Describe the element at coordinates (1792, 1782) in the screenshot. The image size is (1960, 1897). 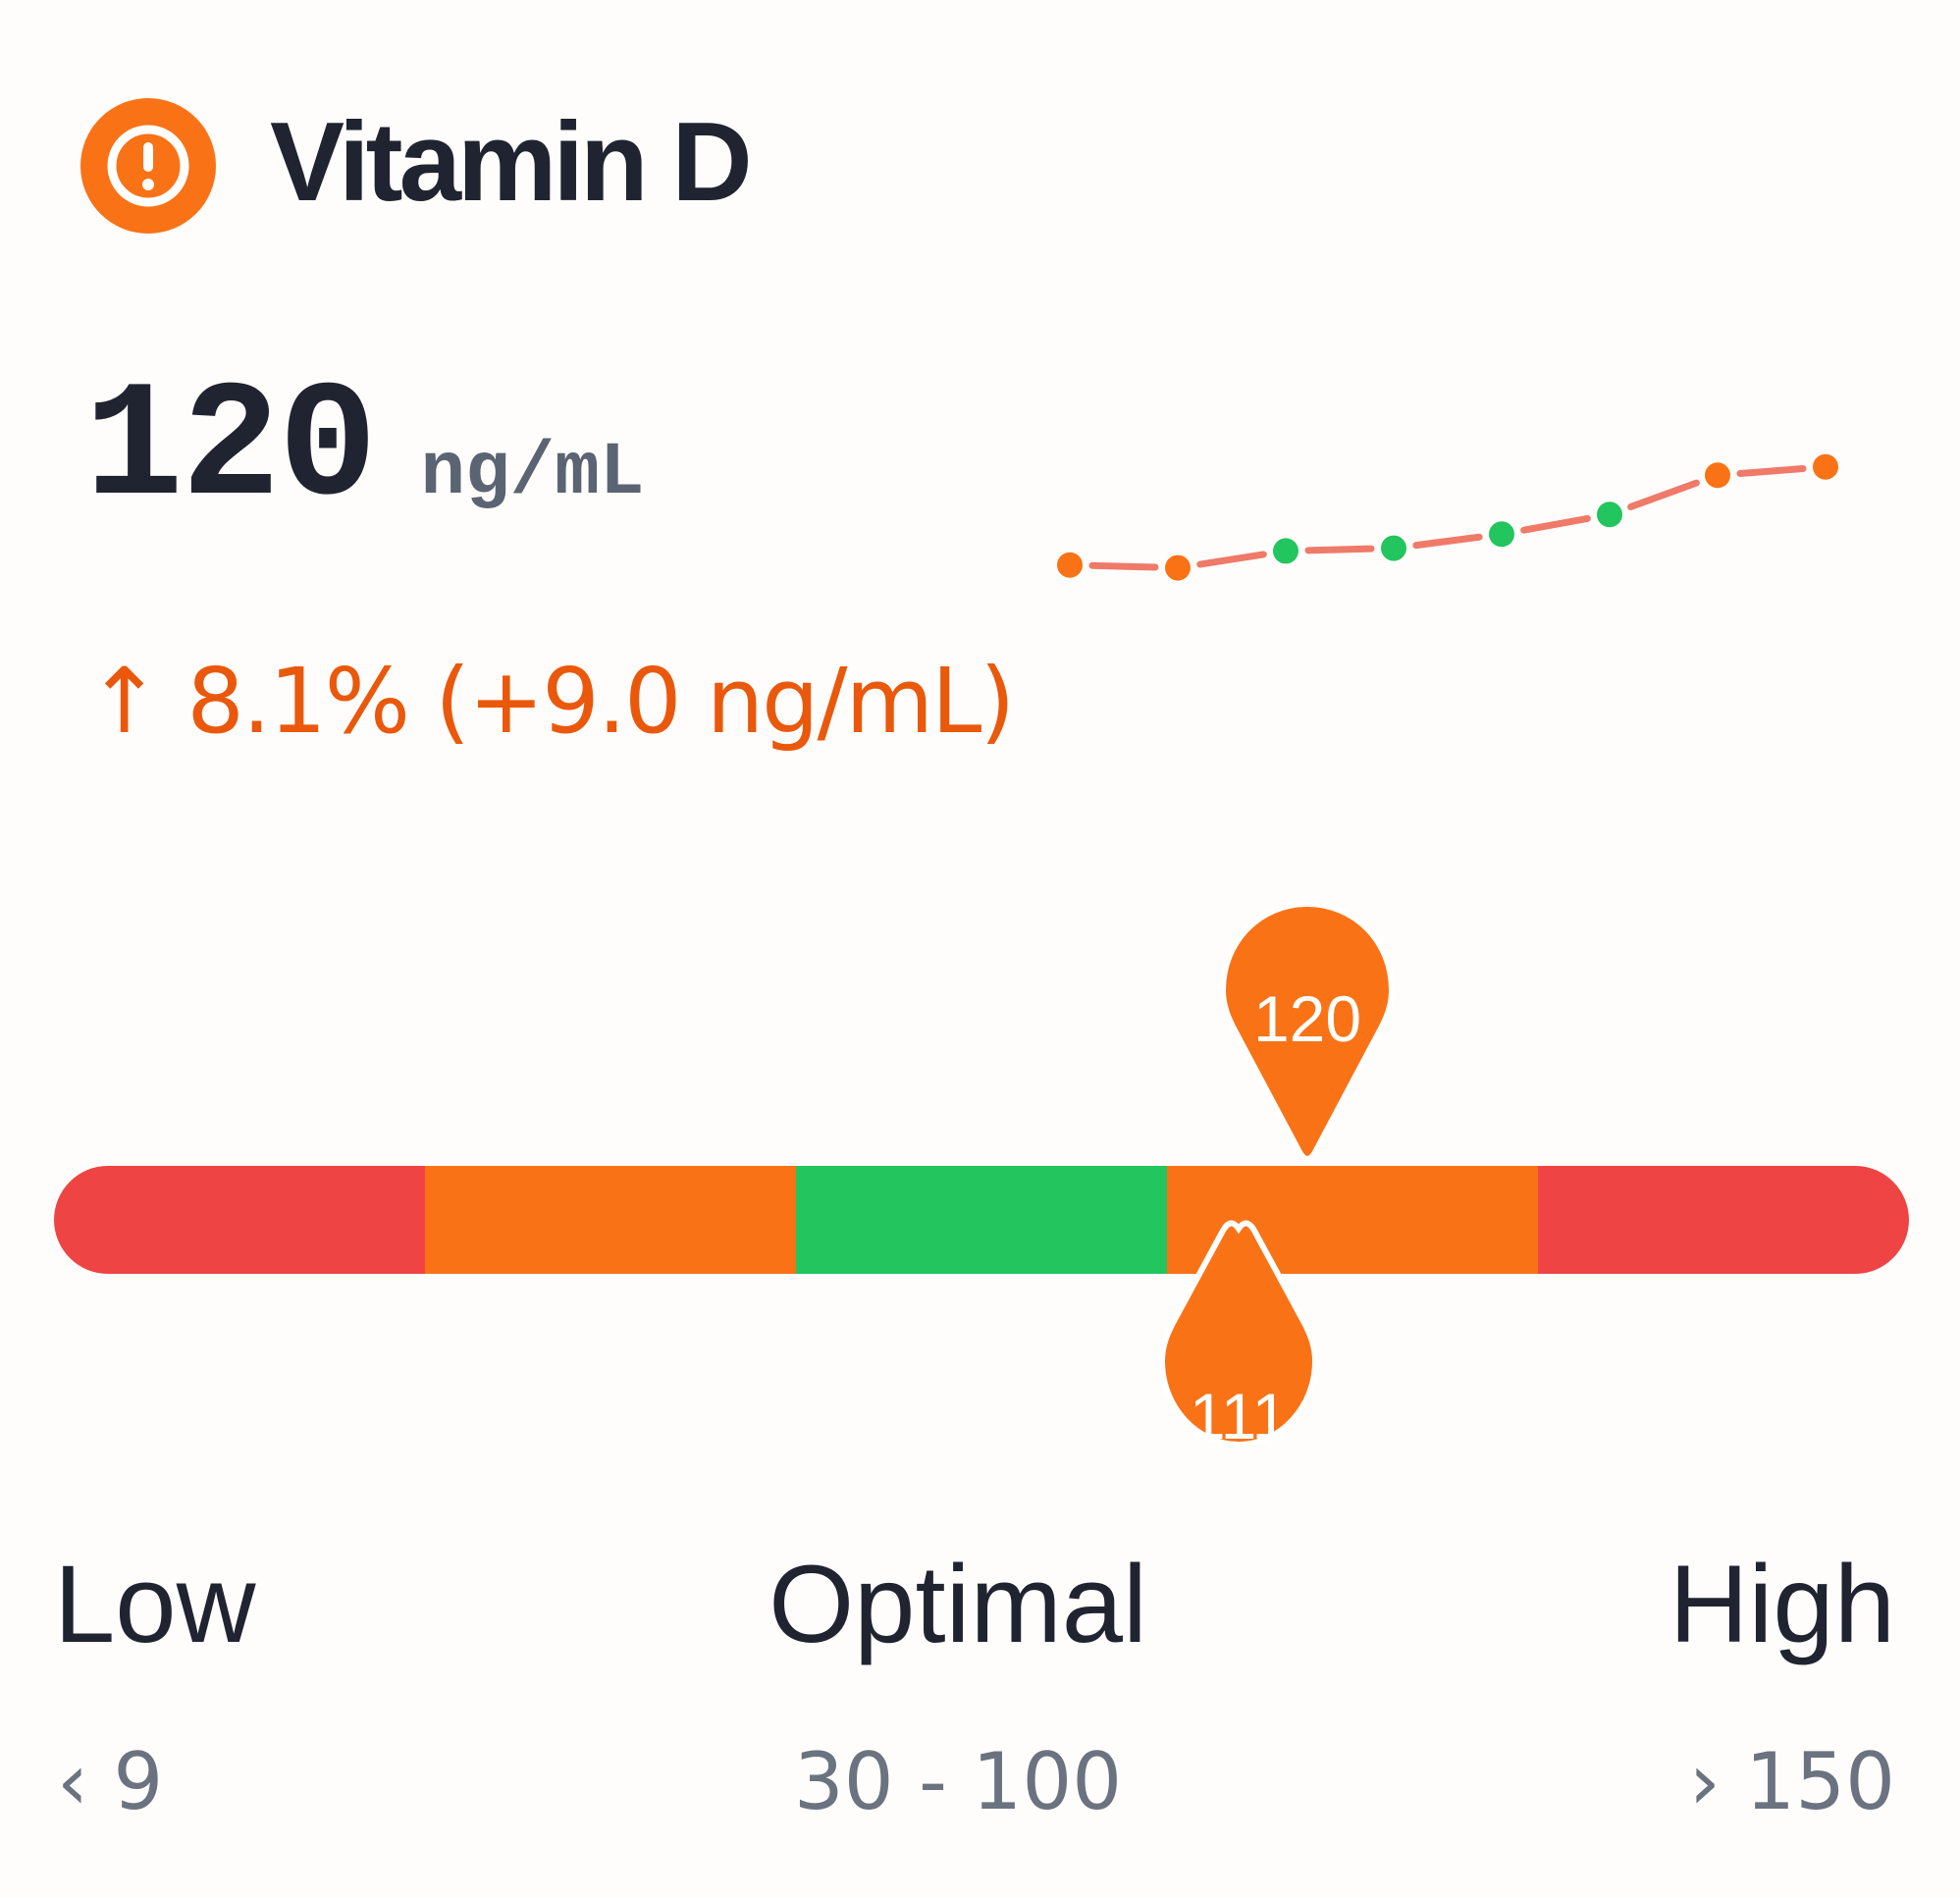
I see `zone-high-range: › 150` at that location.